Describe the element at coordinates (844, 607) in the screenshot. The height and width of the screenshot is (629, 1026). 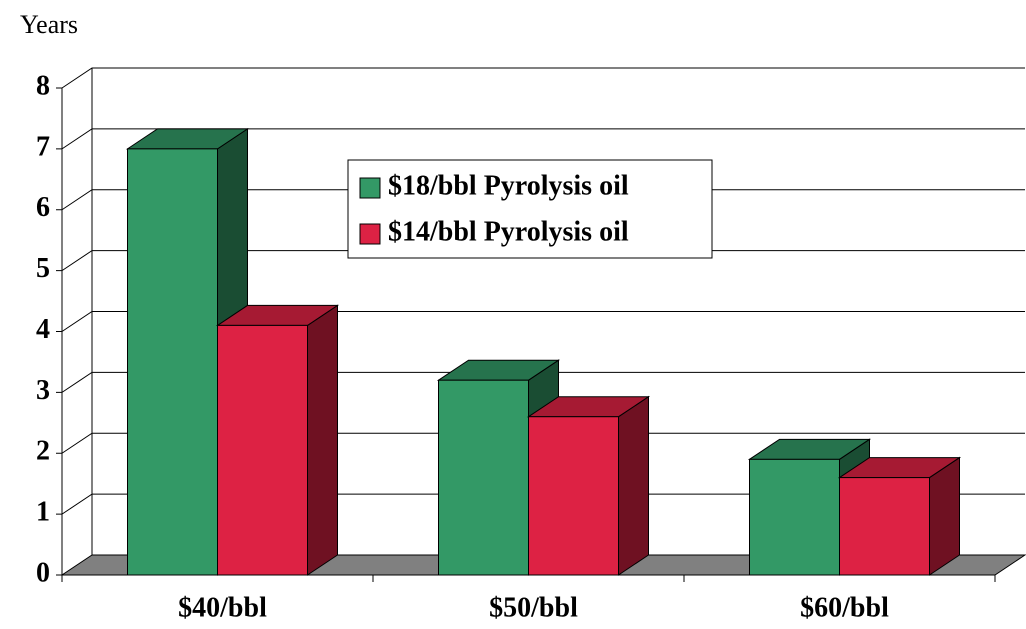
I see `x-tick-label: $60/bbl` at that location.